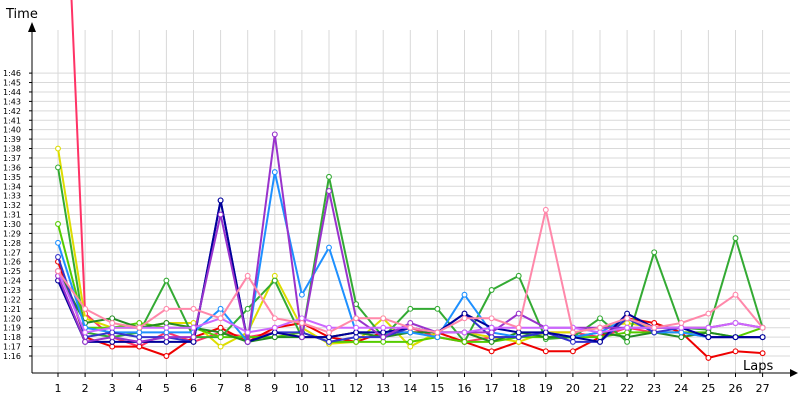  Describe the element at coordinates (12, 92) in the screenshot. I see `y-tick-label: 1:44` at that location.